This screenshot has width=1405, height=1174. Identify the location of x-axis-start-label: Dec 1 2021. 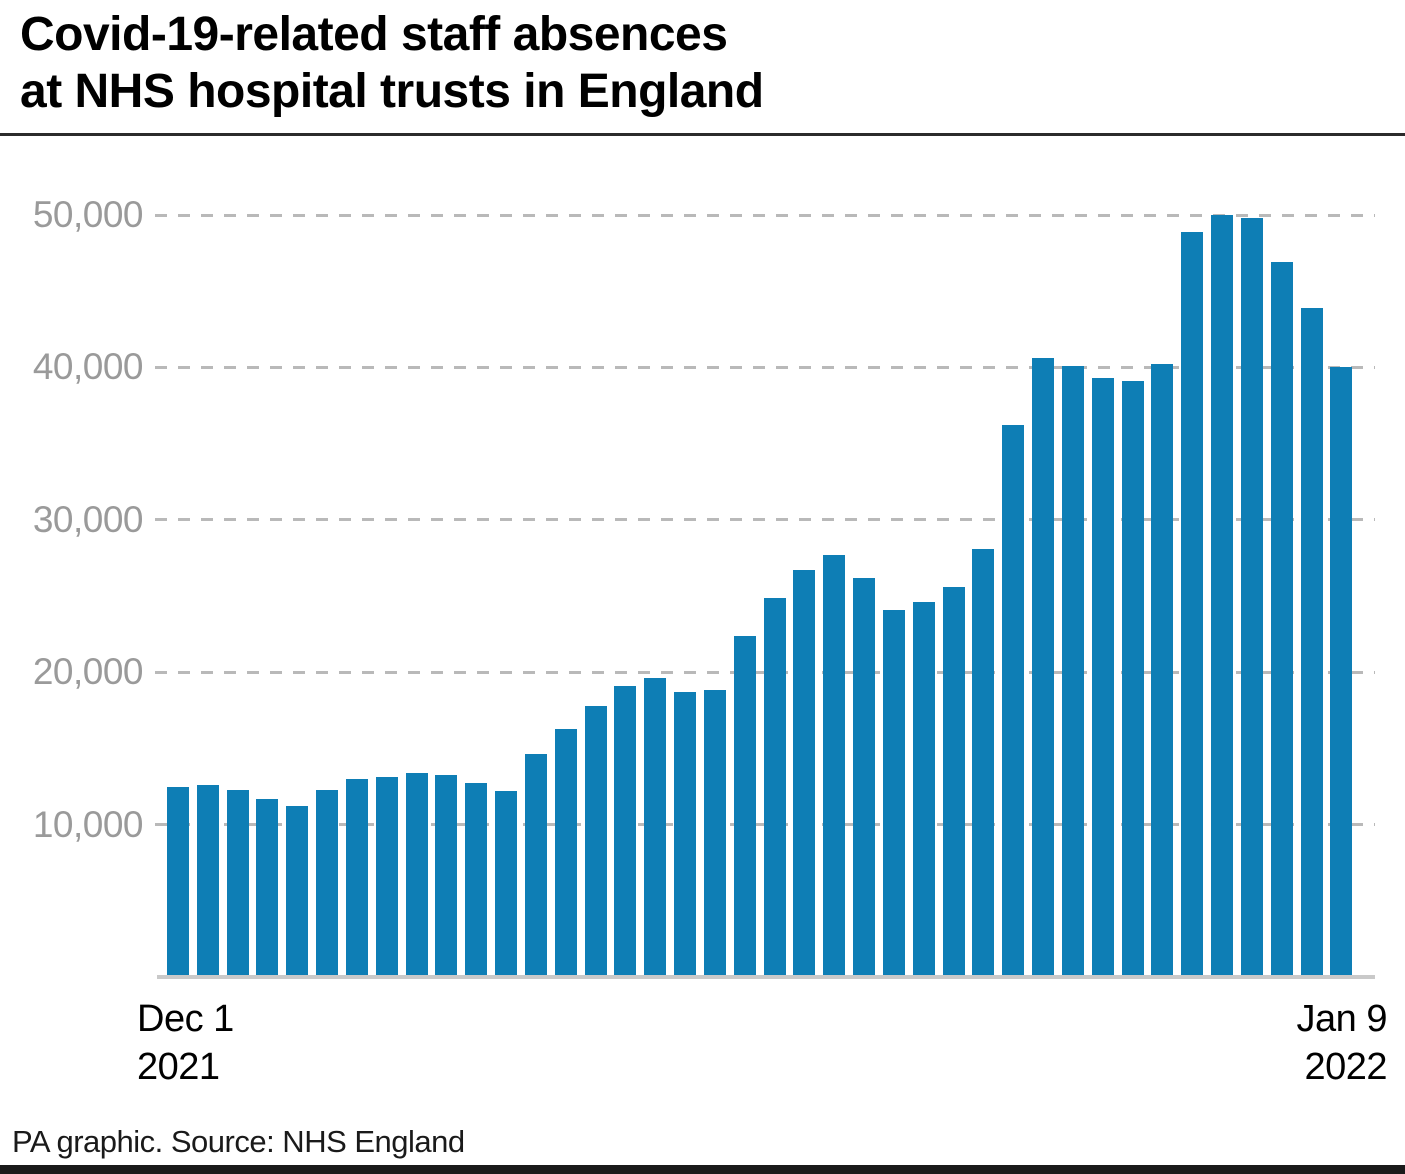
(185, 1043).